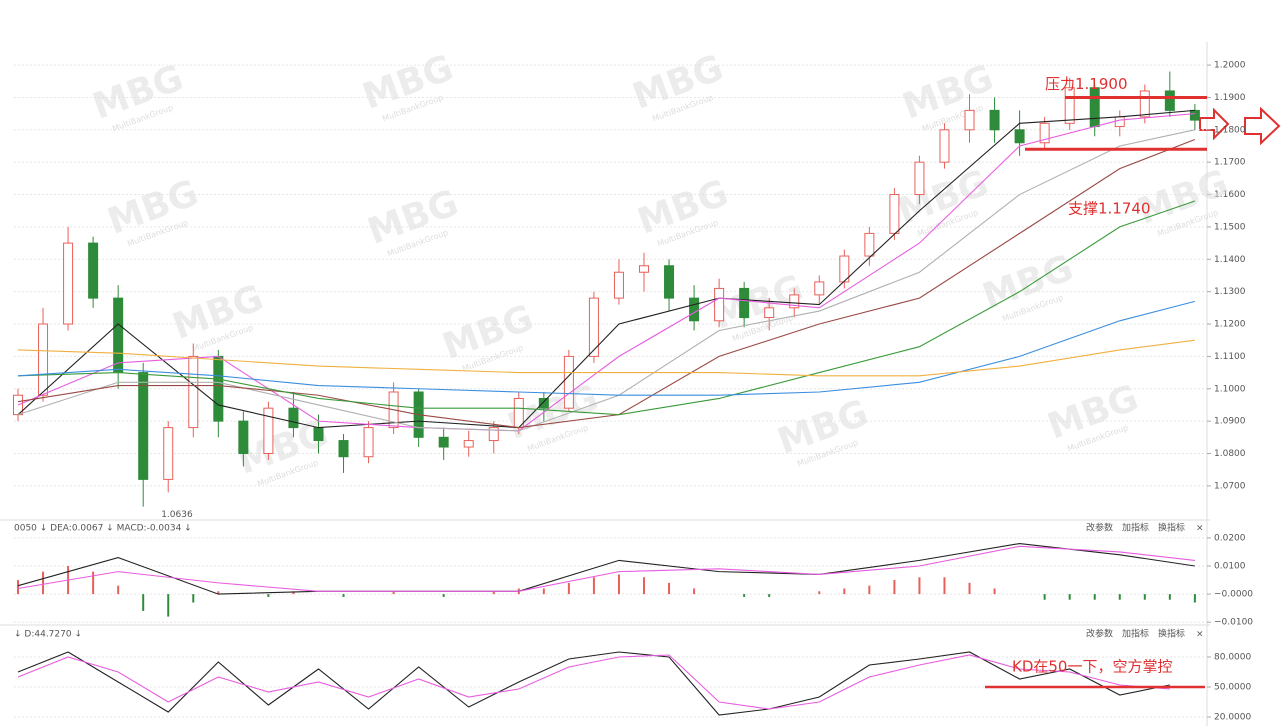  Describe the element at coordinates (1230, 98) in the screenshot. I see `y-tick-label: 1.1900` at that location.